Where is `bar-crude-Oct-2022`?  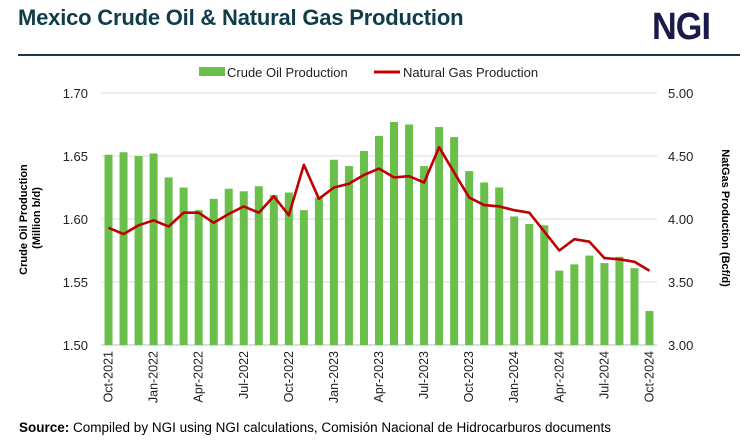 bar-crude-Oct-2022 is located at coordinates (288, 268).